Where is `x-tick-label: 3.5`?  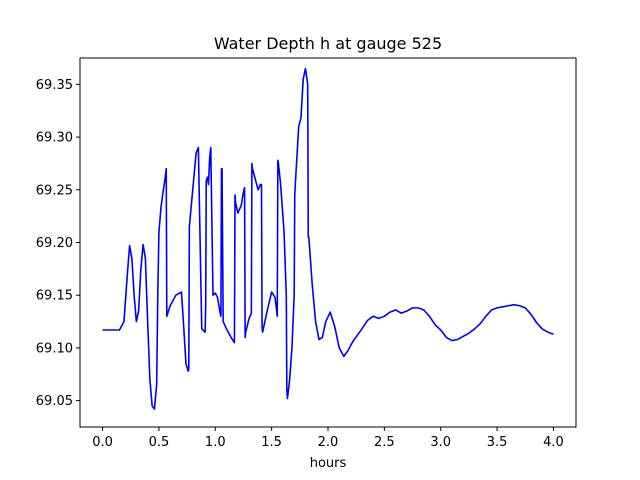 x-tick-label: 3.5 is located at coordinates (497, 442).